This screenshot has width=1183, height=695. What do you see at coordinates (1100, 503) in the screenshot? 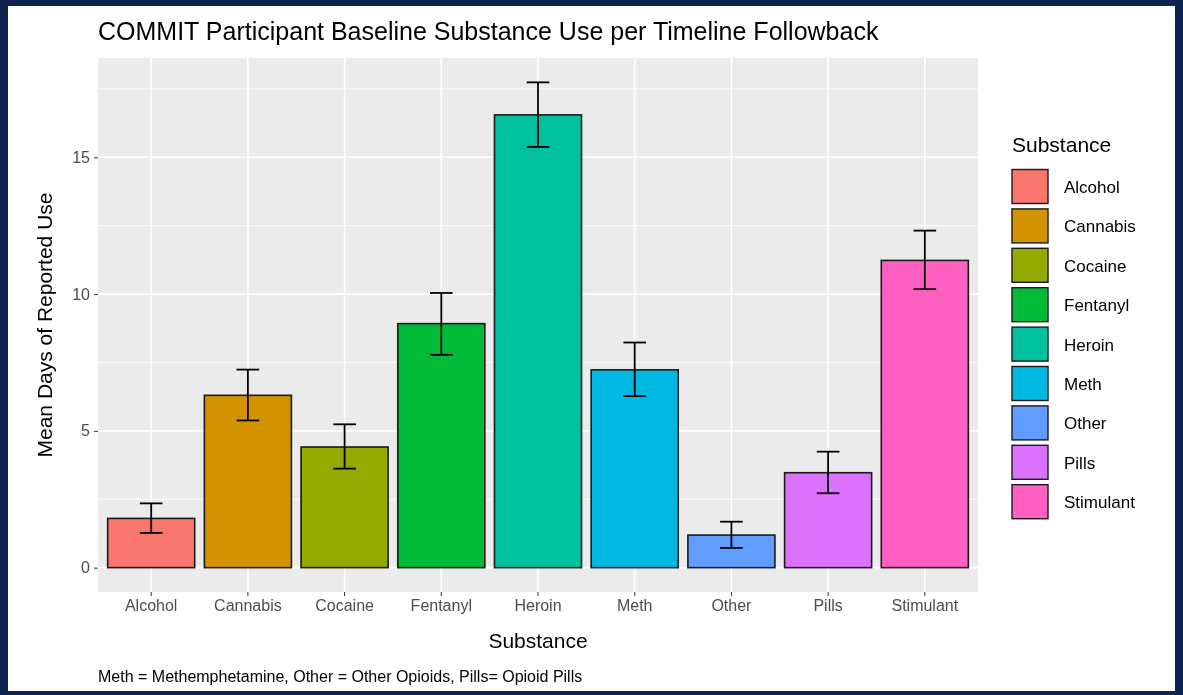
I see `legend-label: Stimulant` at bounding box center [1100, 503].